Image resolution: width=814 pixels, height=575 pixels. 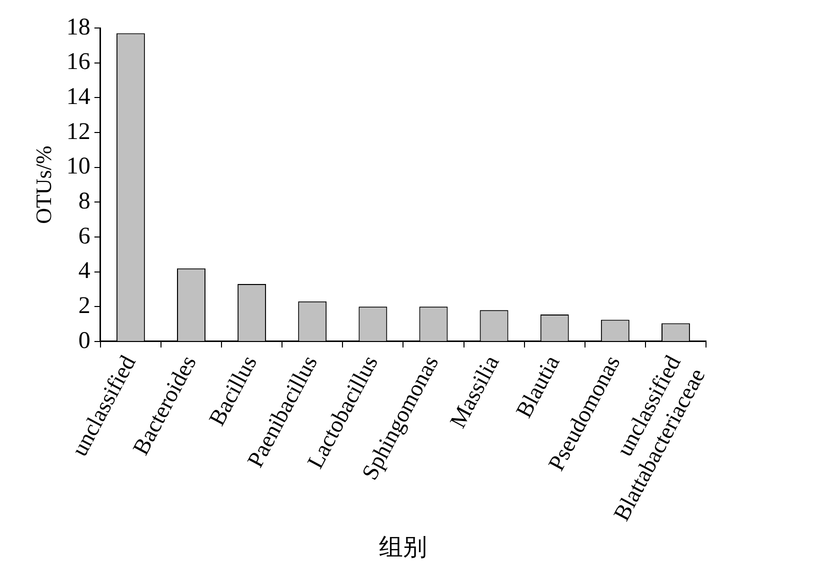 I want to click on y-tick-label: 4, so click(x=84, y=271).